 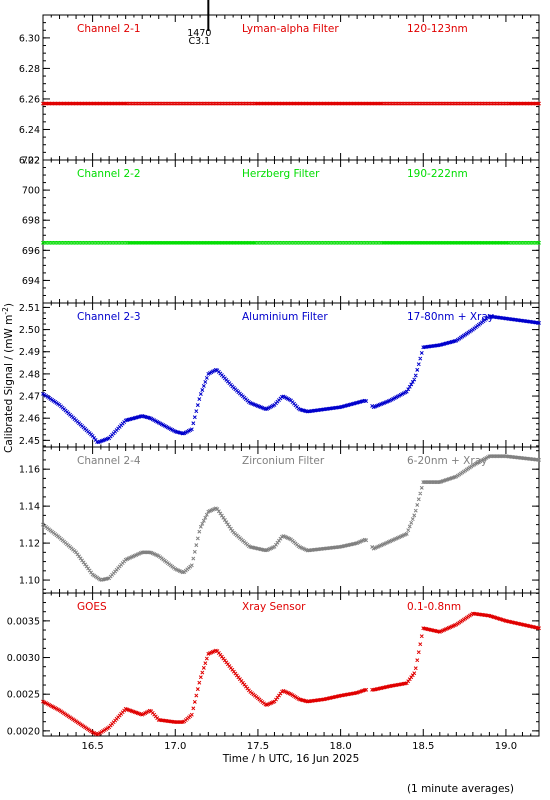 I want to click on y-tick-label: 6.28, so click(x=29, y=69).